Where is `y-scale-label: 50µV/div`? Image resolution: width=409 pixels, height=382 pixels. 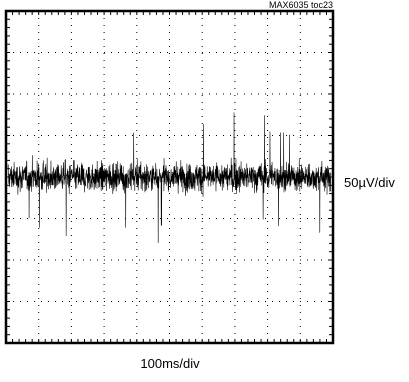 y-scale-label: 50µV/div is located at coordinates (369, 182).